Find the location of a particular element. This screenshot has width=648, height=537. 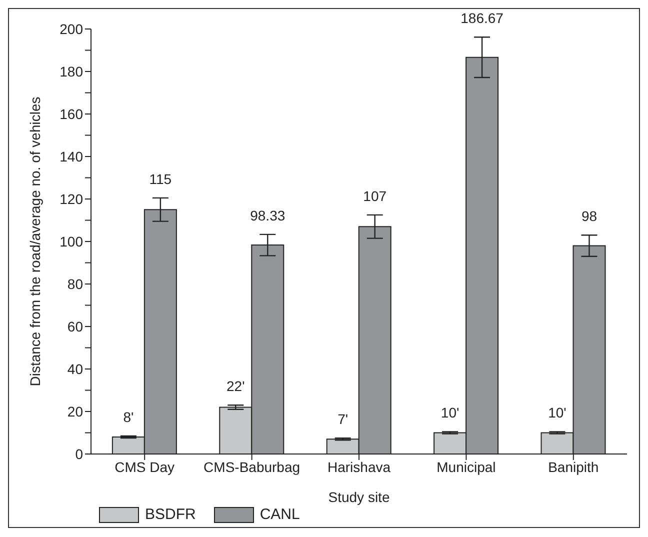

y-tick-label: 180 is located at coordinates (72, 71).